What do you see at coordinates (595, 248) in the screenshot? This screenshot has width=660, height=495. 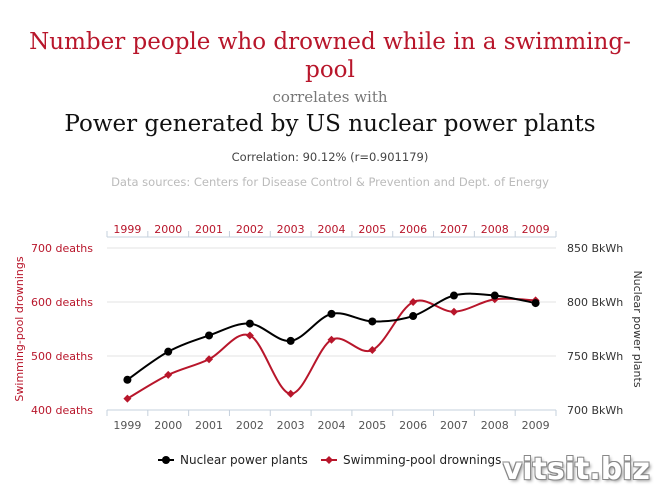 I see `right-y-tick-label: 850 BkWh` at bounding box center [595, 248].